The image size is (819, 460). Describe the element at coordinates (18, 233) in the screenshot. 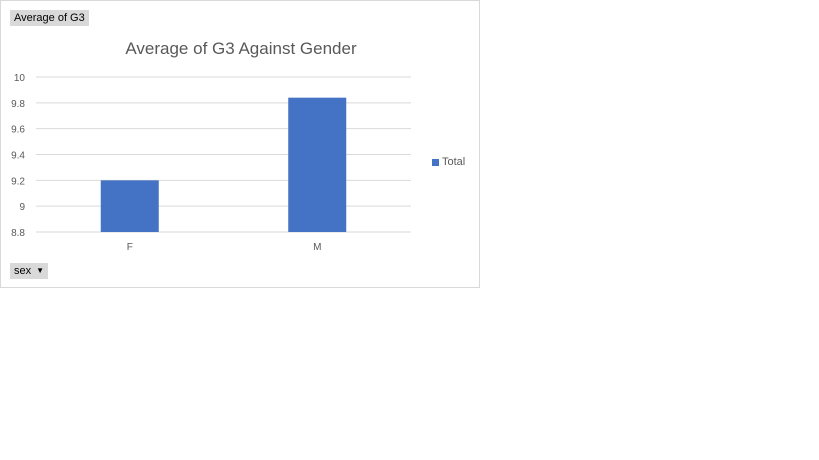

I see `y-tick-label: 8.8` at that location.